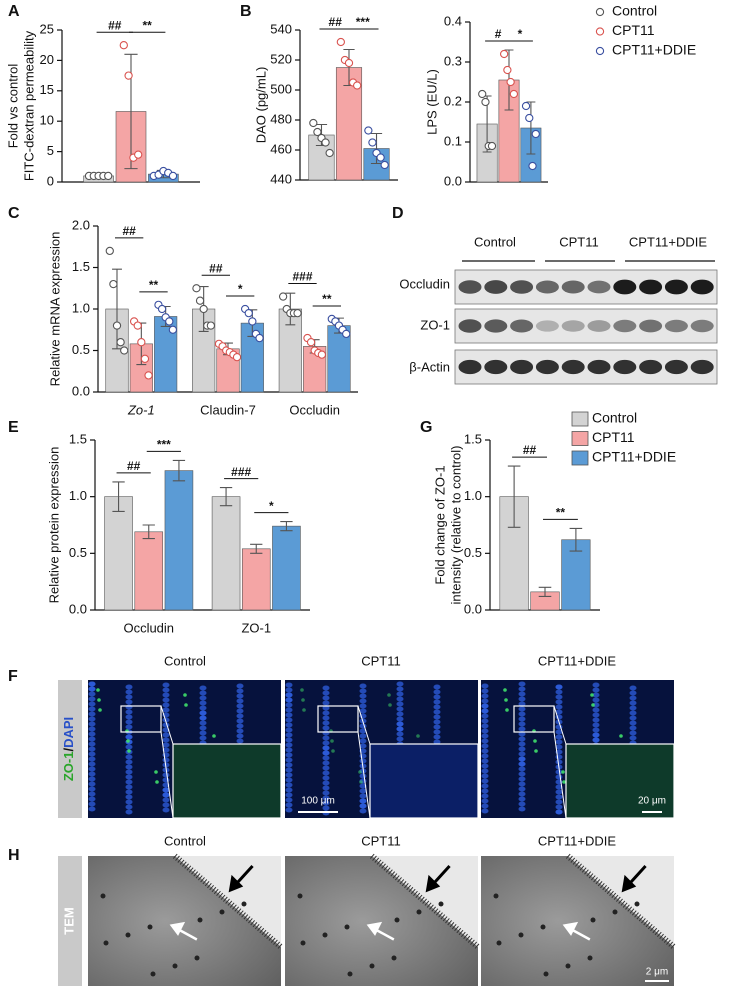 The height and width of the screenshot is (998, 733). Describe the element at coordinates (68, 920) in the screenshot. I see `tem-label: TEM` at that location.